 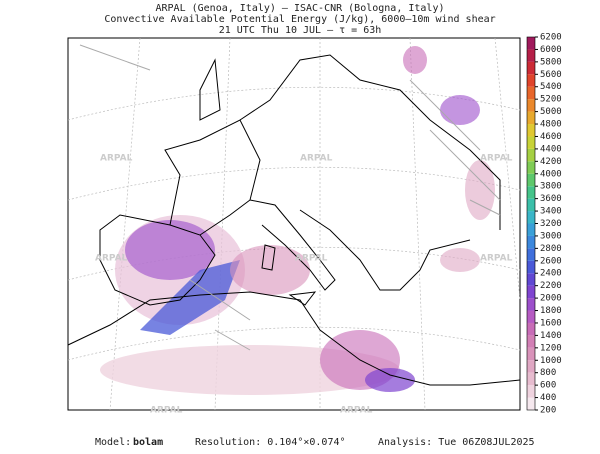 I want to click on colorbar-label: 5800, so click(x=551, y=62).